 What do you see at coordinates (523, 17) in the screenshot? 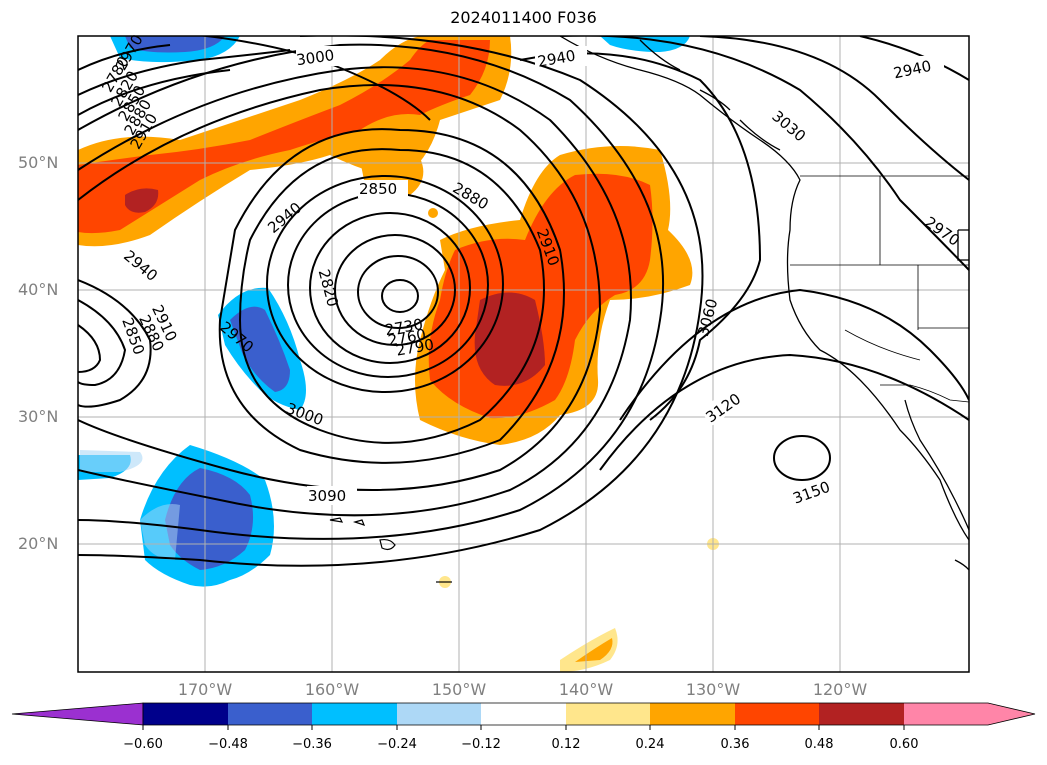
I see `map-title: 2024011400 F036` at bounding box center [523, 17].